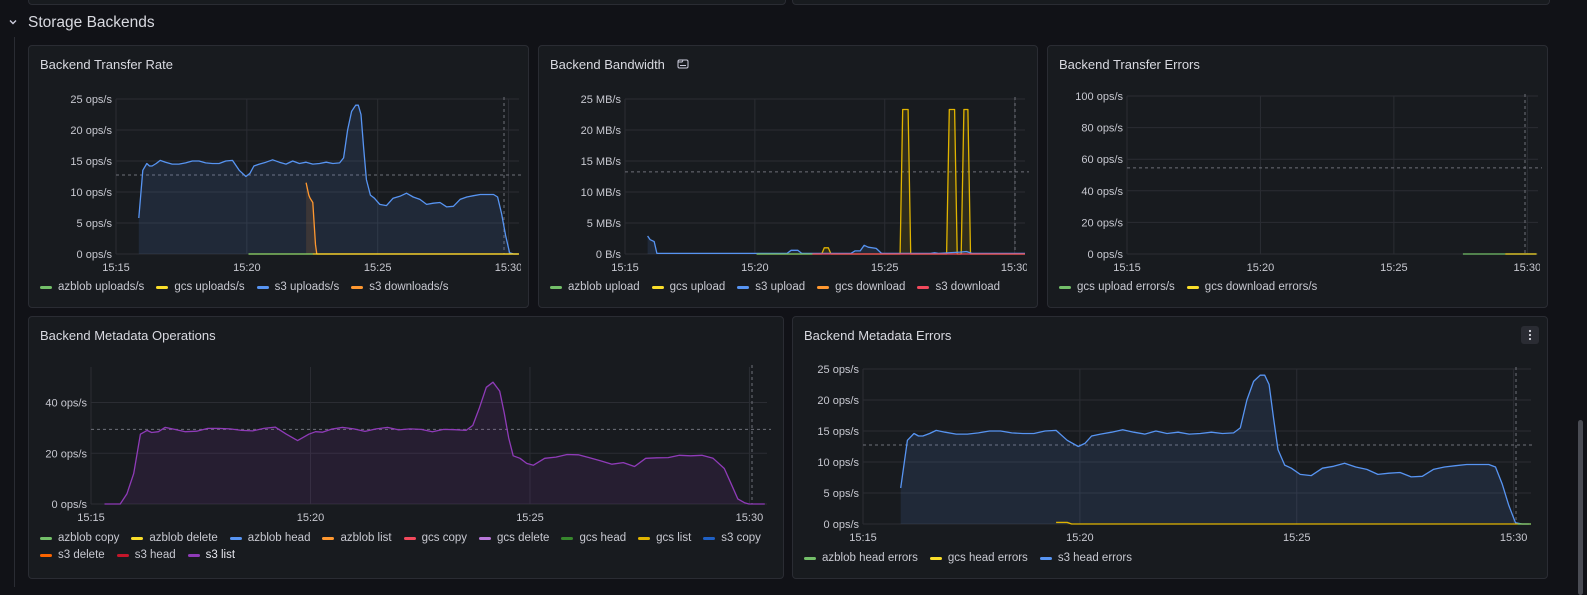  I want to click on legend-item: gcs upload errors/s, so click(1117, 287).